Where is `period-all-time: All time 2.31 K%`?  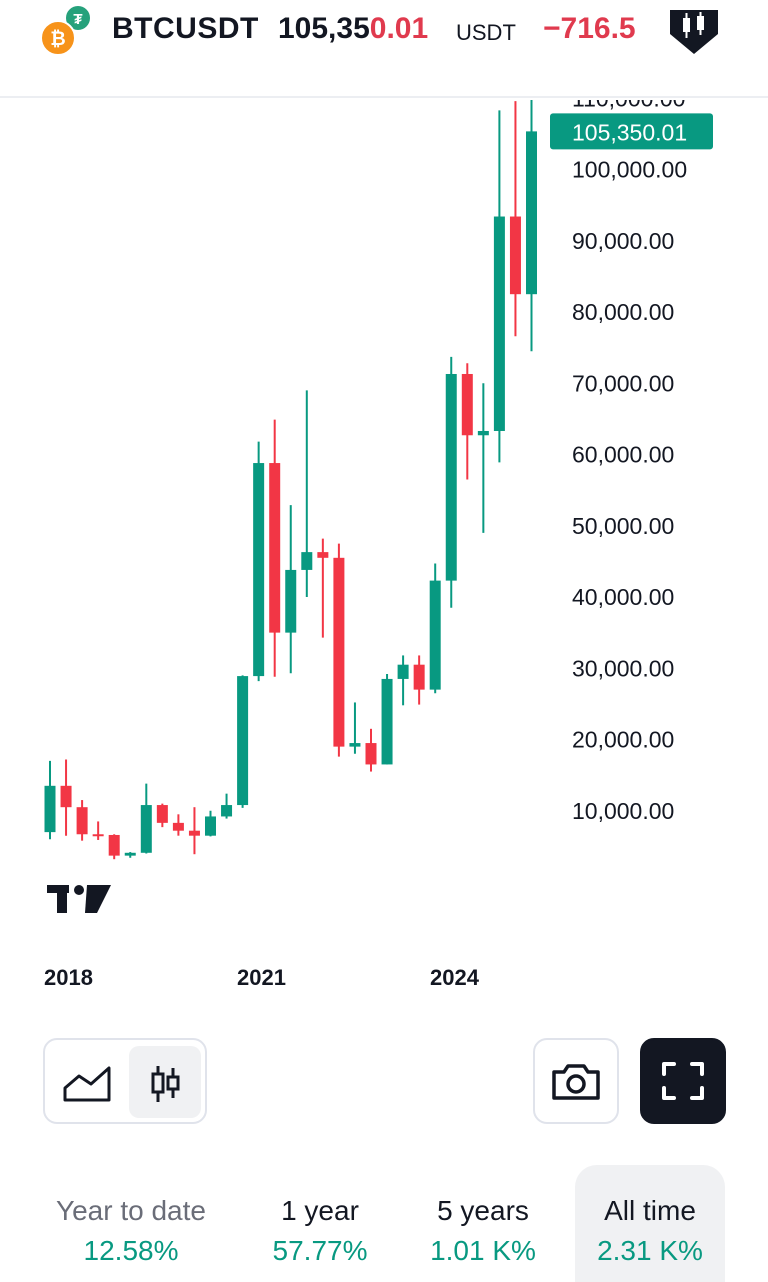
period-all-time: All time 2.31 K% is located at coordinates (650, 1223).